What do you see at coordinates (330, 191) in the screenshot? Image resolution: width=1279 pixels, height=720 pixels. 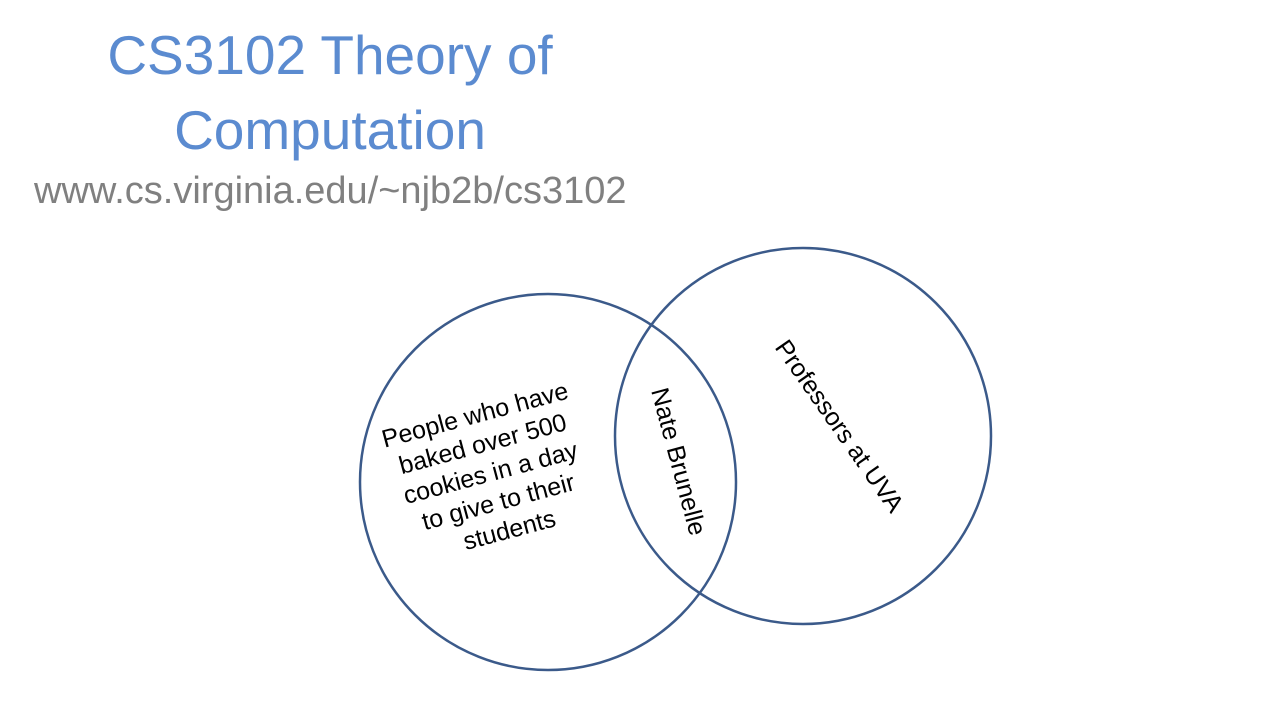 I see `course-url: www.cs.virginia.edu/~njb2b/cs3102` at bounding box center [330, 191].